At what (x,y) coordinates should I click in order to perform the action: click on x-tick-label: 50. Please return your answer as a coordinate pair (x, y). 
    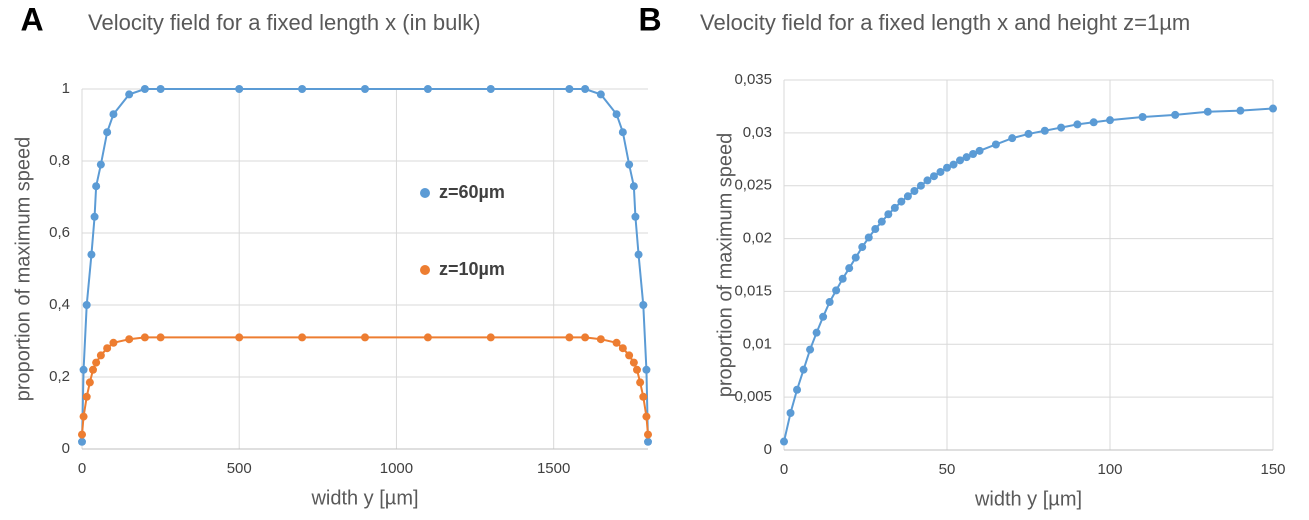
    Looking at the image, I should click on (947, 469).